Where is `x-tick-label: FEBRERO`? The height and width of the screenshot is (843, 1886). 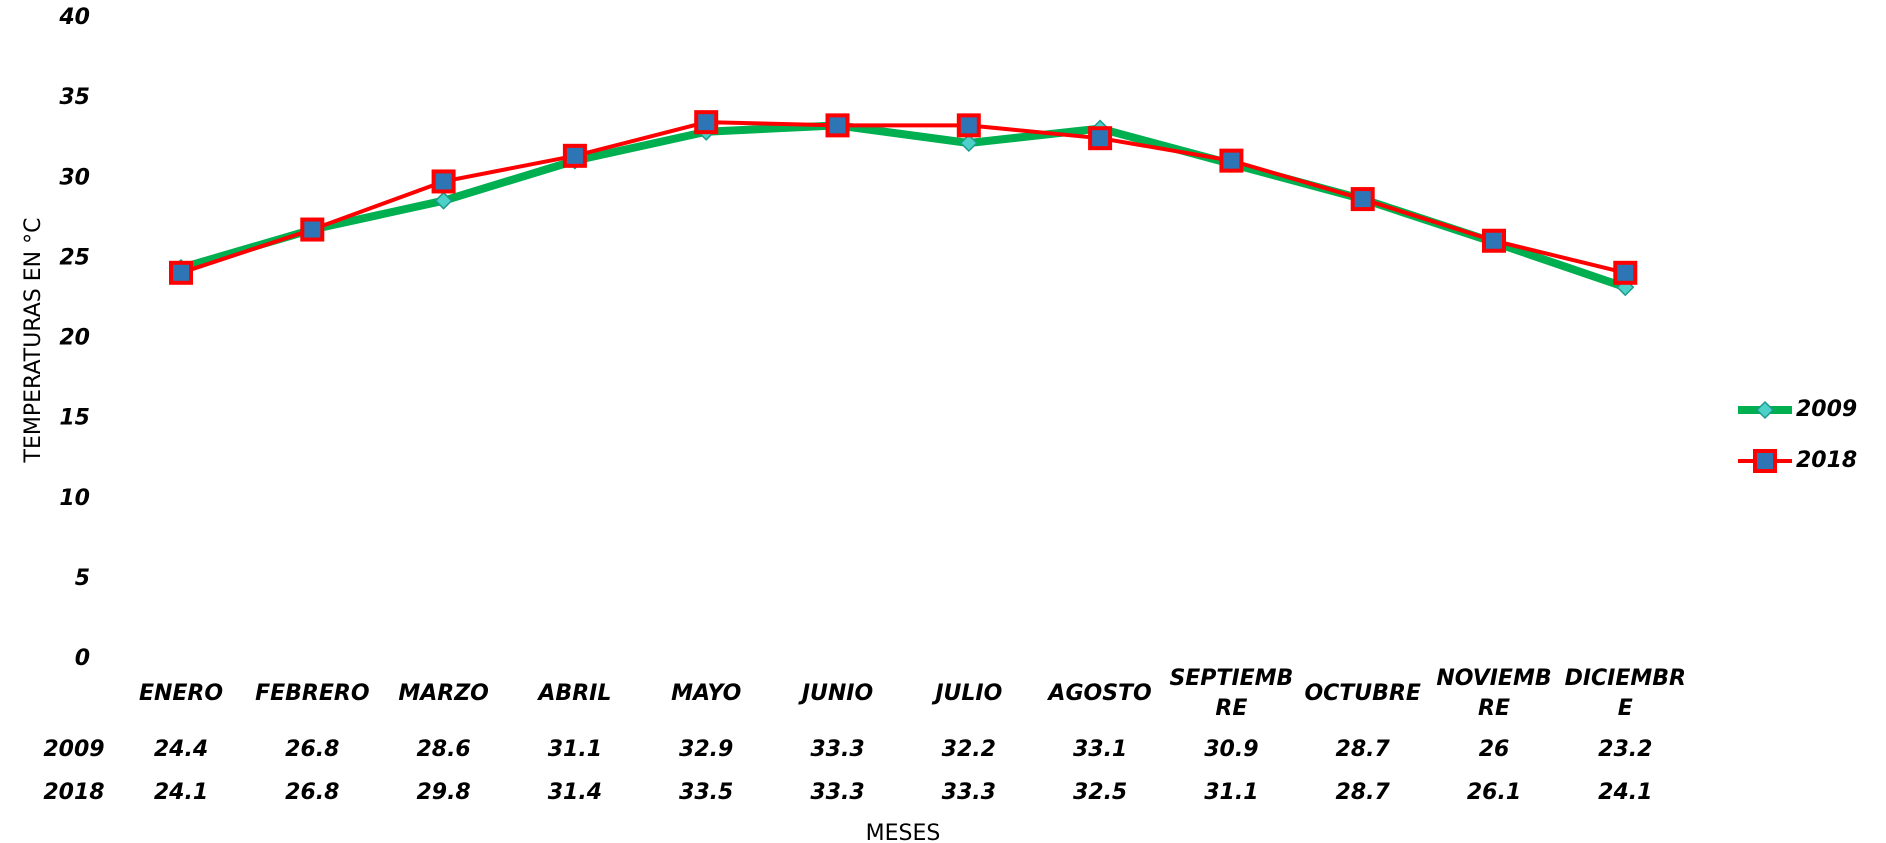 x-tick-label: FEBRERO is located at coordinates (312, 693).